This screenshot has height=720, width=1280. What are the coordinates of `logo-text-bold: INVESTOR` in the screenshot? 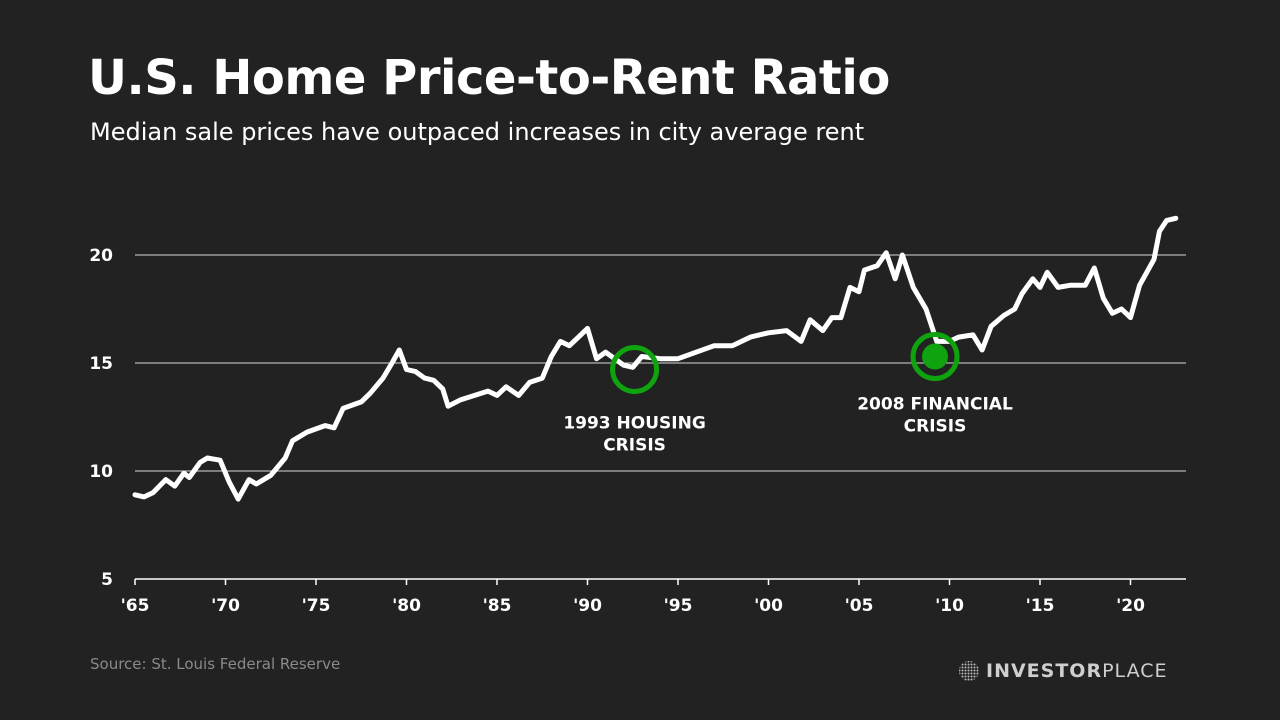 It's located at (1044, 671).